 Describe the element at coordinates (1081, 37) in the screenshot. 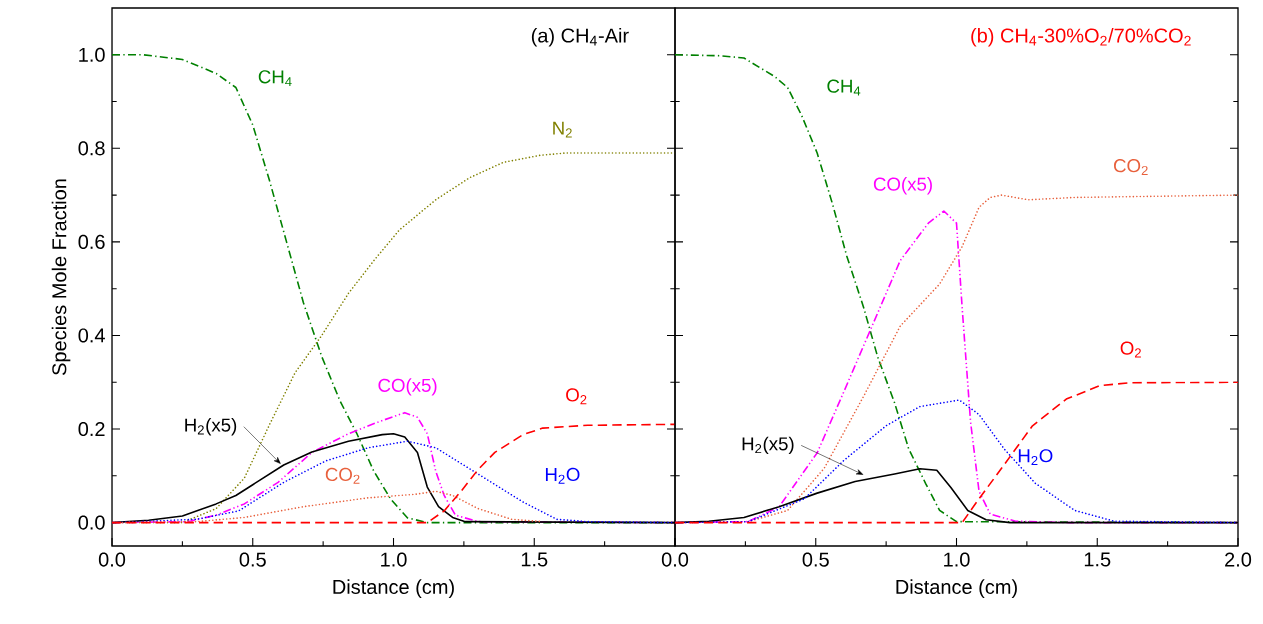

I see `text: (b) CH$_{4}$-30%O$_{2}$/70%CO$_{2}$` at that location.